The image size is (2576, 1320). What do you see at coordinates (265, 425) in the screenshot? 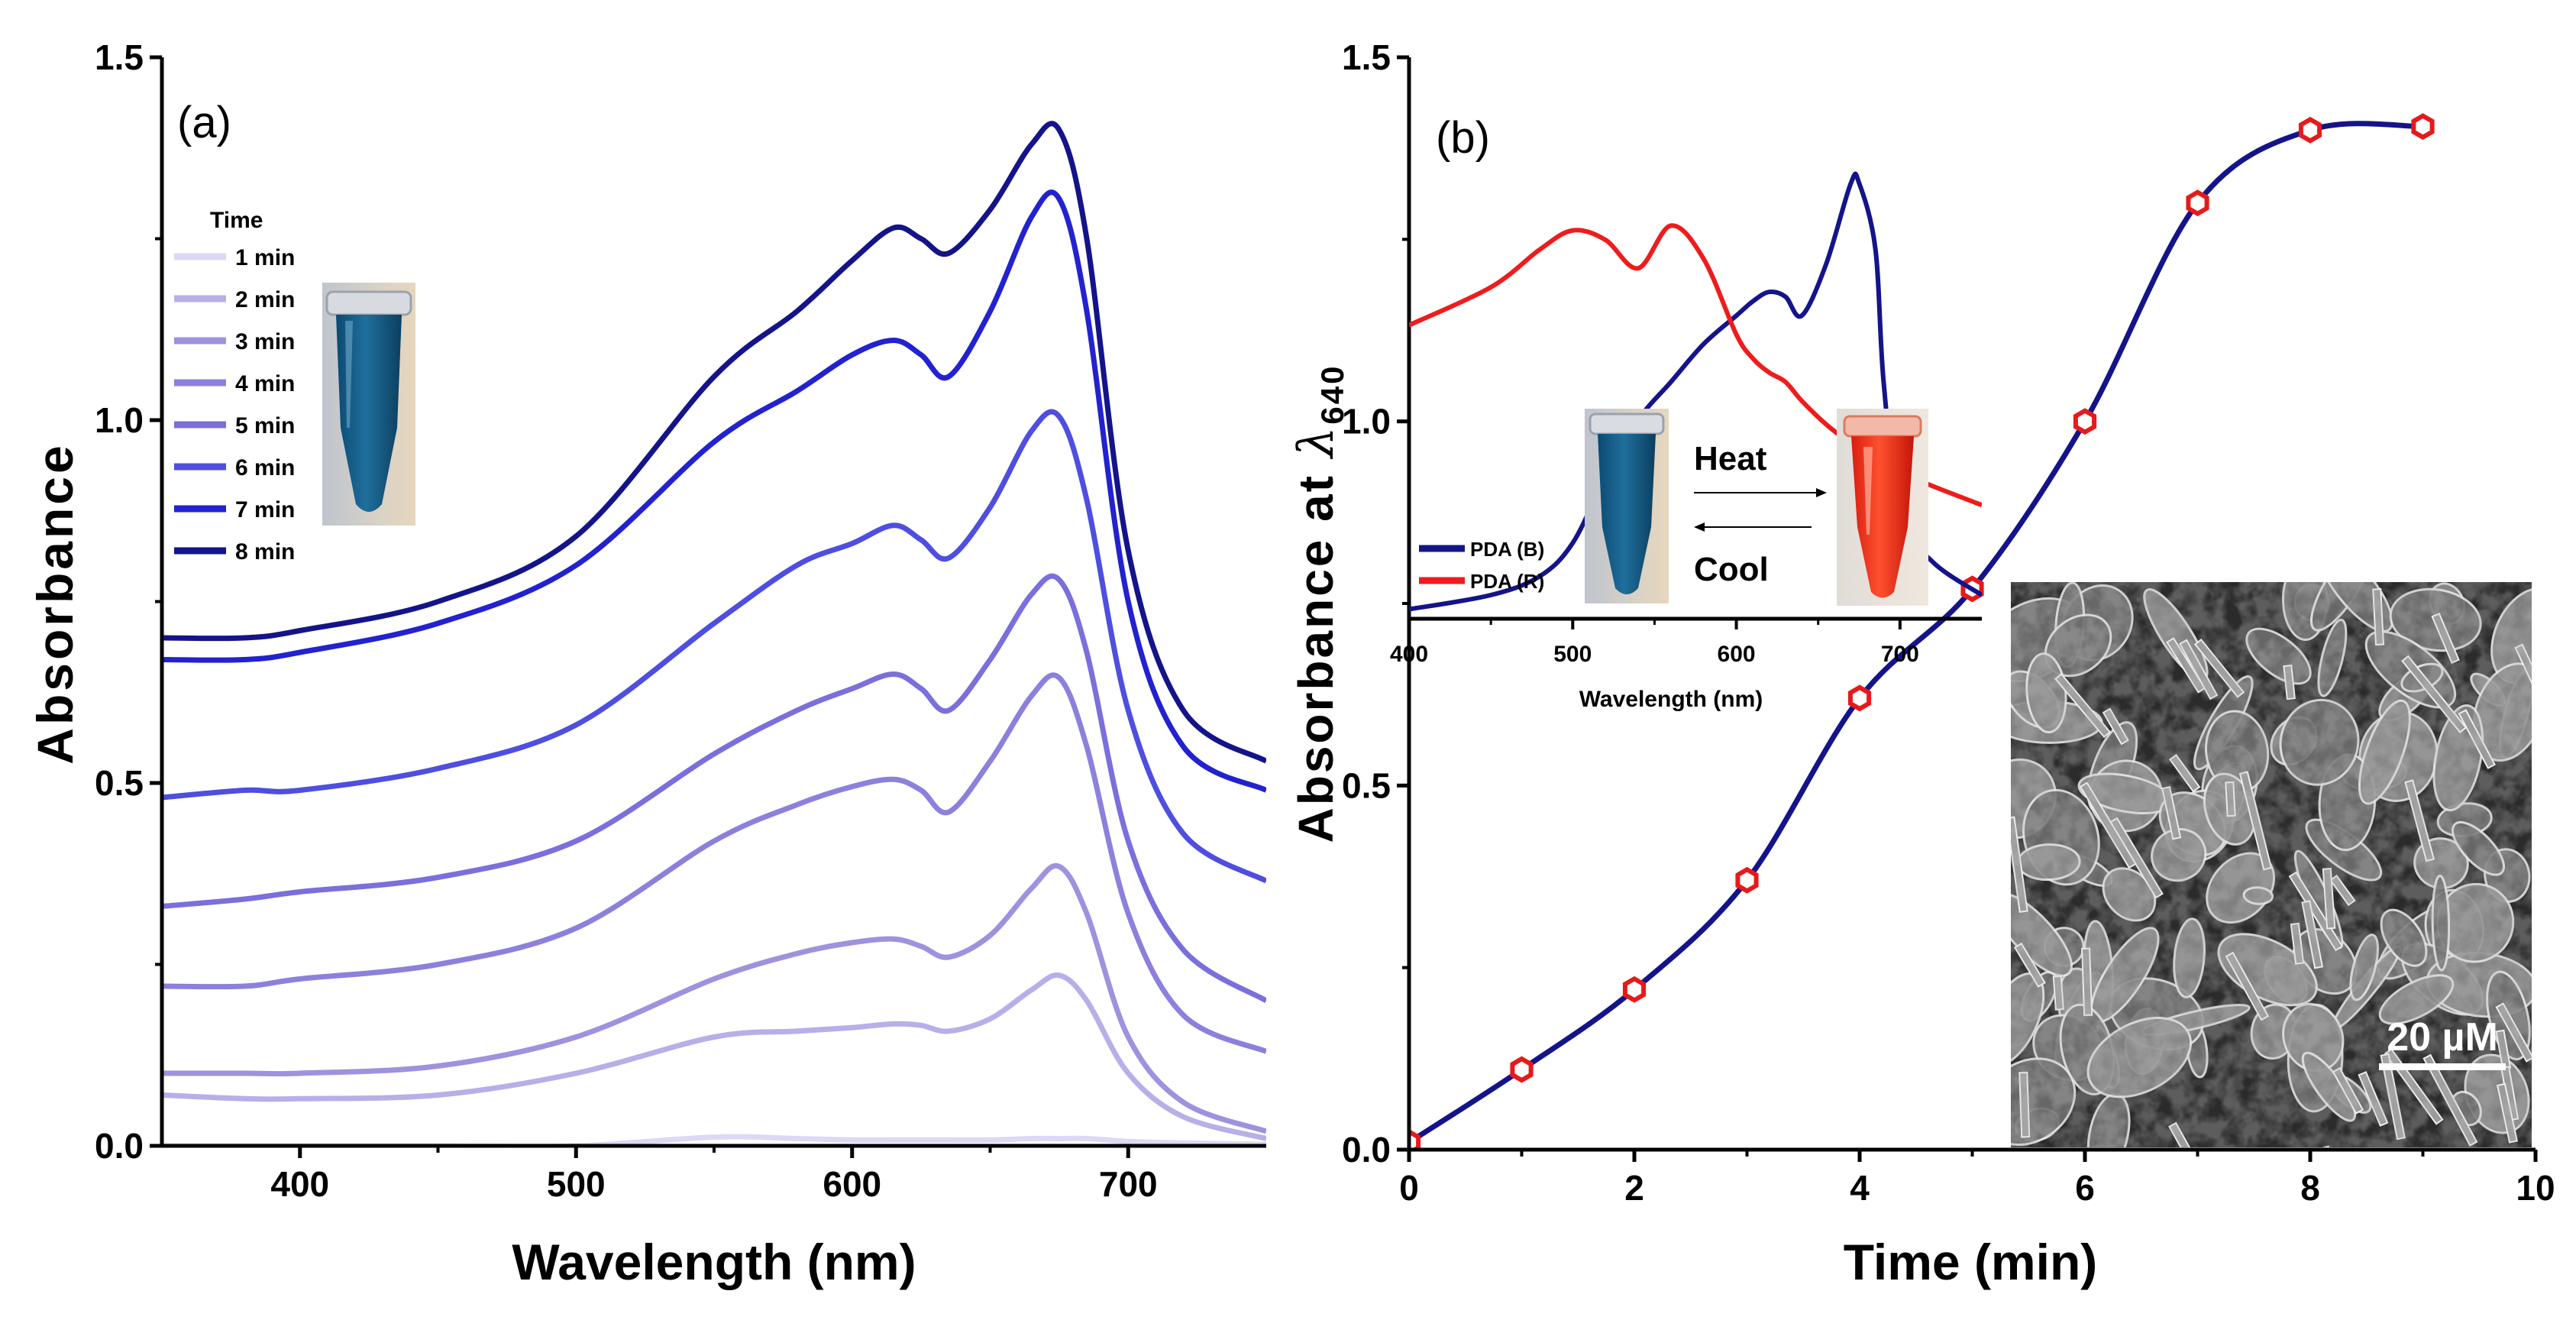
I see `panel-a-legend-label-5: 5 min` at bounding box center [265, 425].